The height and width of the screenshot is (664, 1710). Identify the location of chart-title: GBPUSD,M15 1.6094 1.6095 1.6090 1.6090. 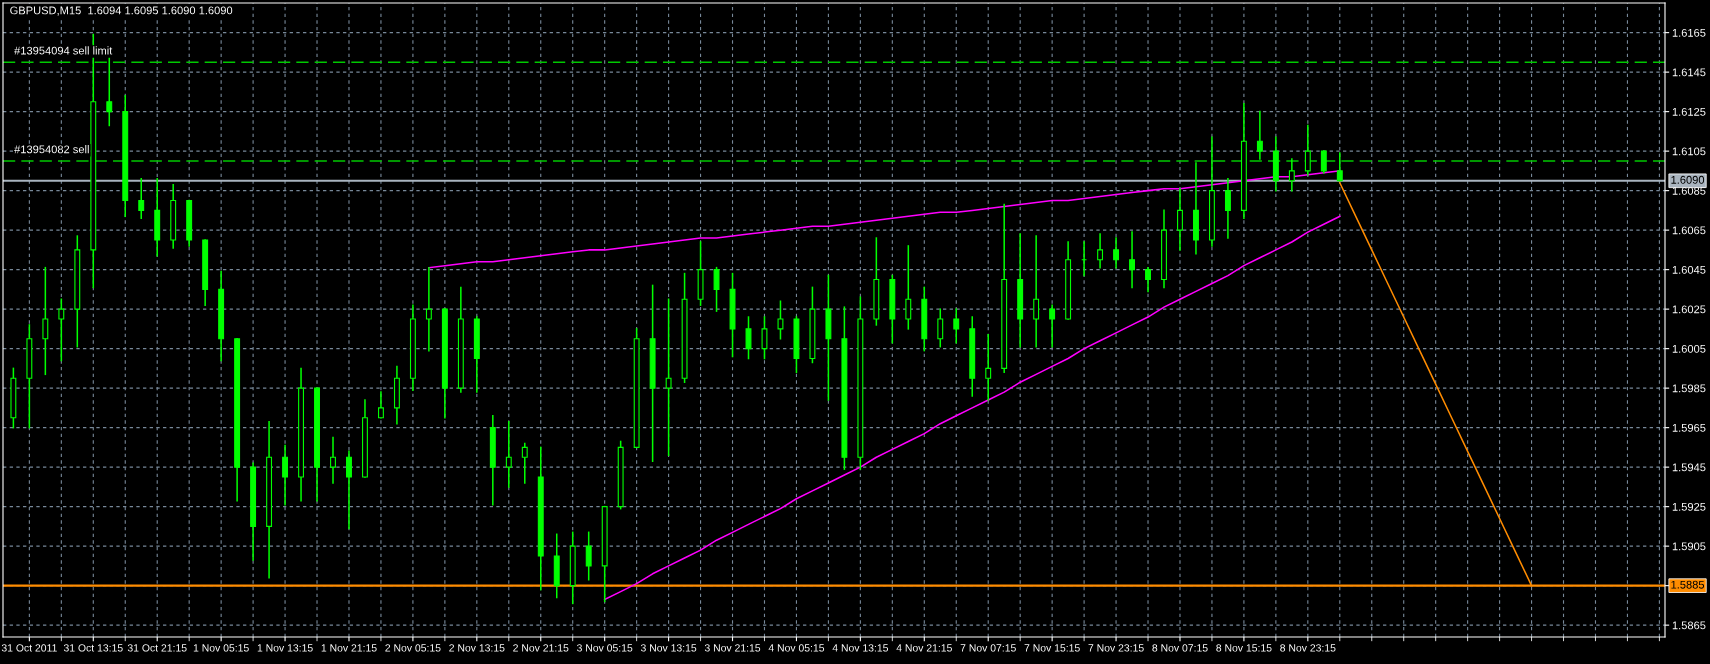
(121, 11).